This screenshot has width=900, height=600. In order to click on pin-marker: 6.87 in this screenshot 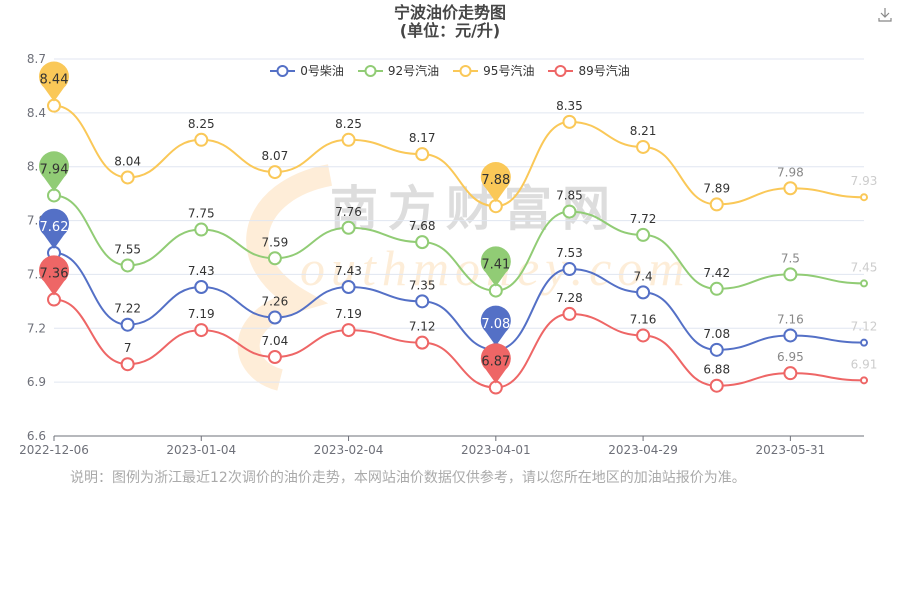, I will do `click(495, 363)`.